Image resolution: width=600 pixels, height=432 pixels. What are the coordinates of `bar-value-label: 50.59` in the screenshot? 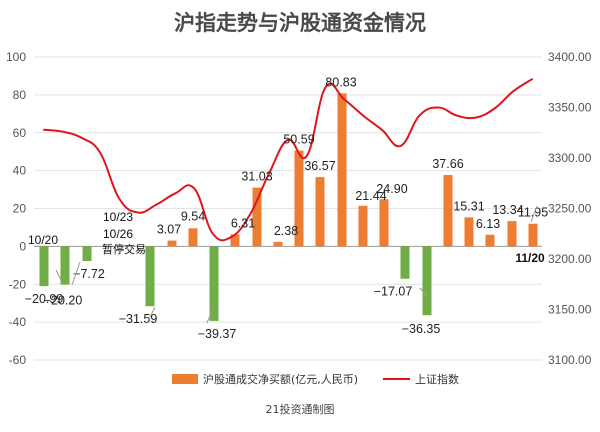 It's located at (298, 140).